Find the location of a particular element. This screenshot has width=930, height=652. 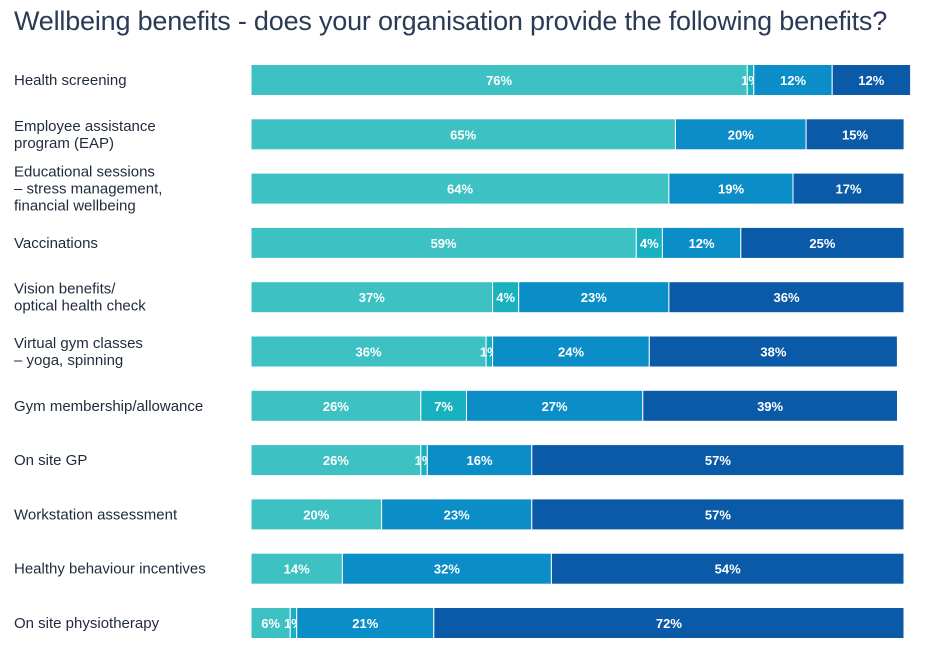

data-label: 37% is located at coordinates (372, 297).